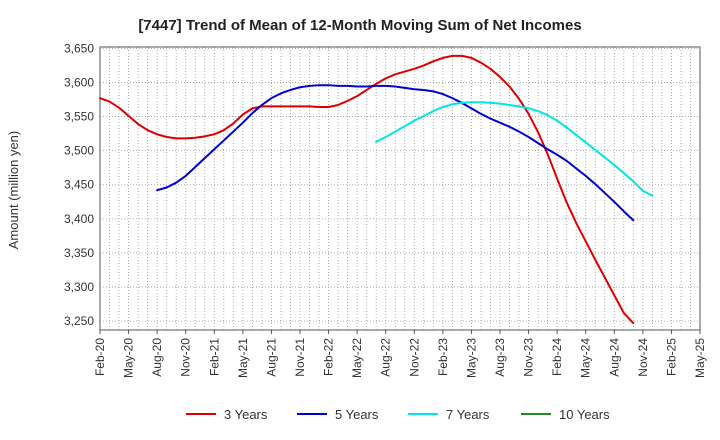  Describe the element at coordinates (214, 357) in the screenshot. I see `x-tick-label: Feb-21` at that location.